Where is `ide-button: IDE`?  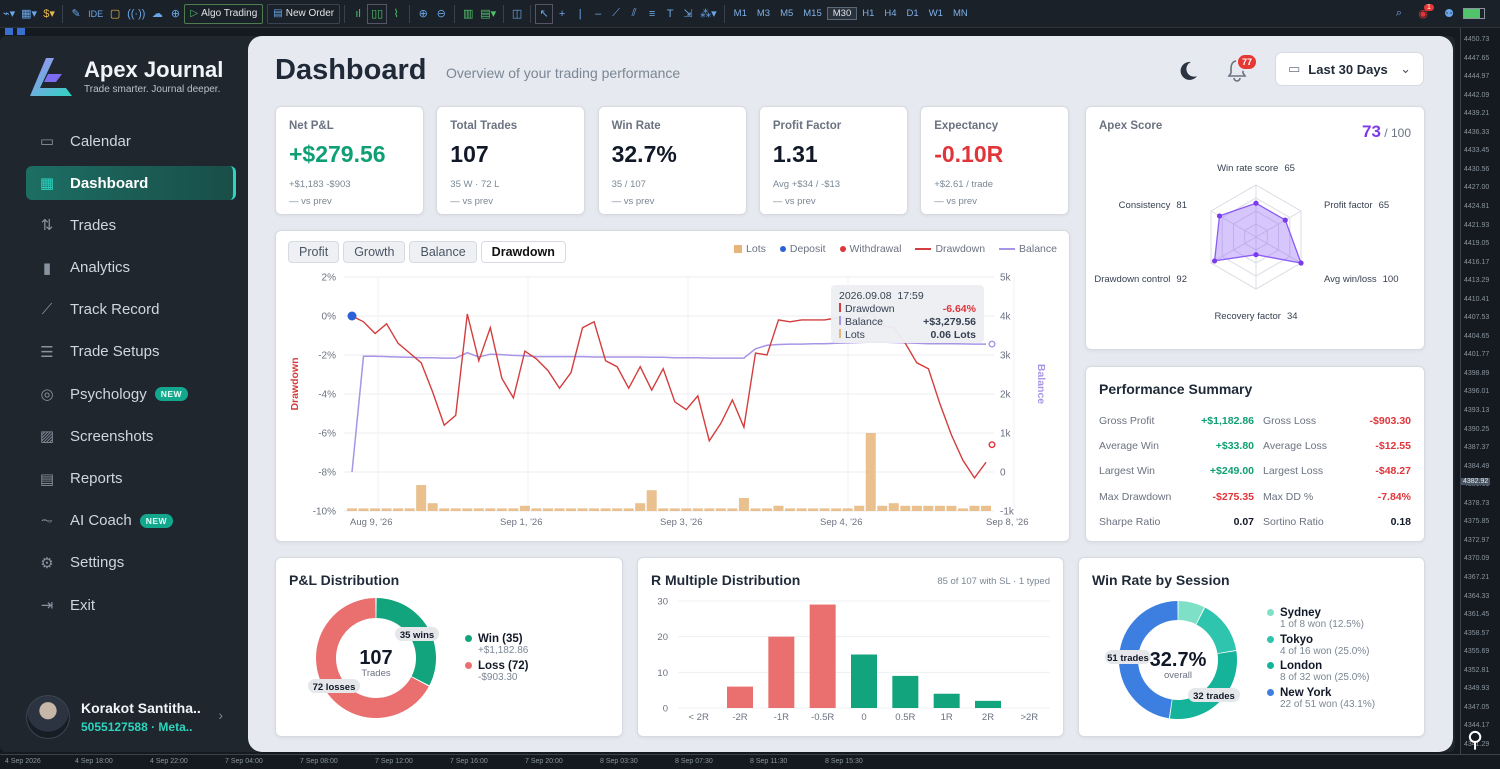 ide-button: IDE is located at coordinates (96, 13).